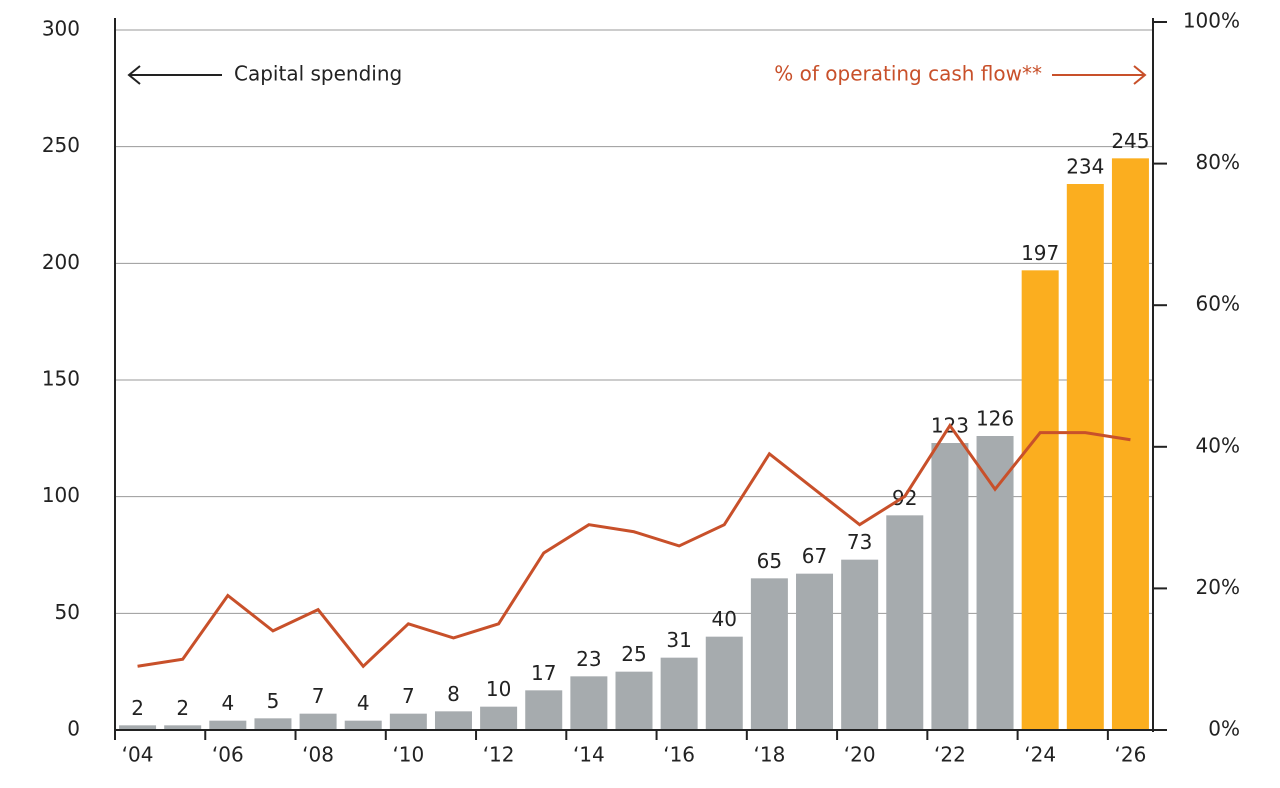 This screenshot has height=788, width=1280. What do you see at coordinates (1085, 167) in the screenshot?
I see `data-label: 234` at bounding box center [1085, 167].